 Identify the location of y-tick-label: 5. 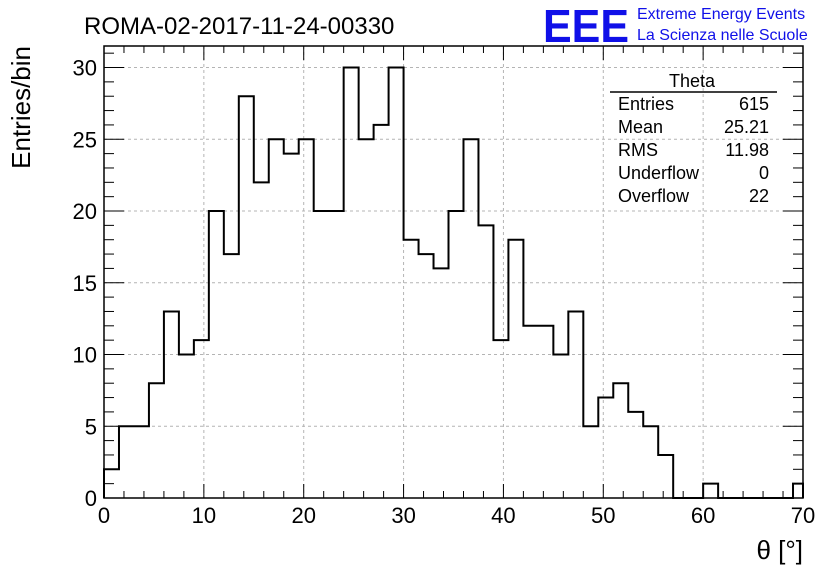
(91, 426).